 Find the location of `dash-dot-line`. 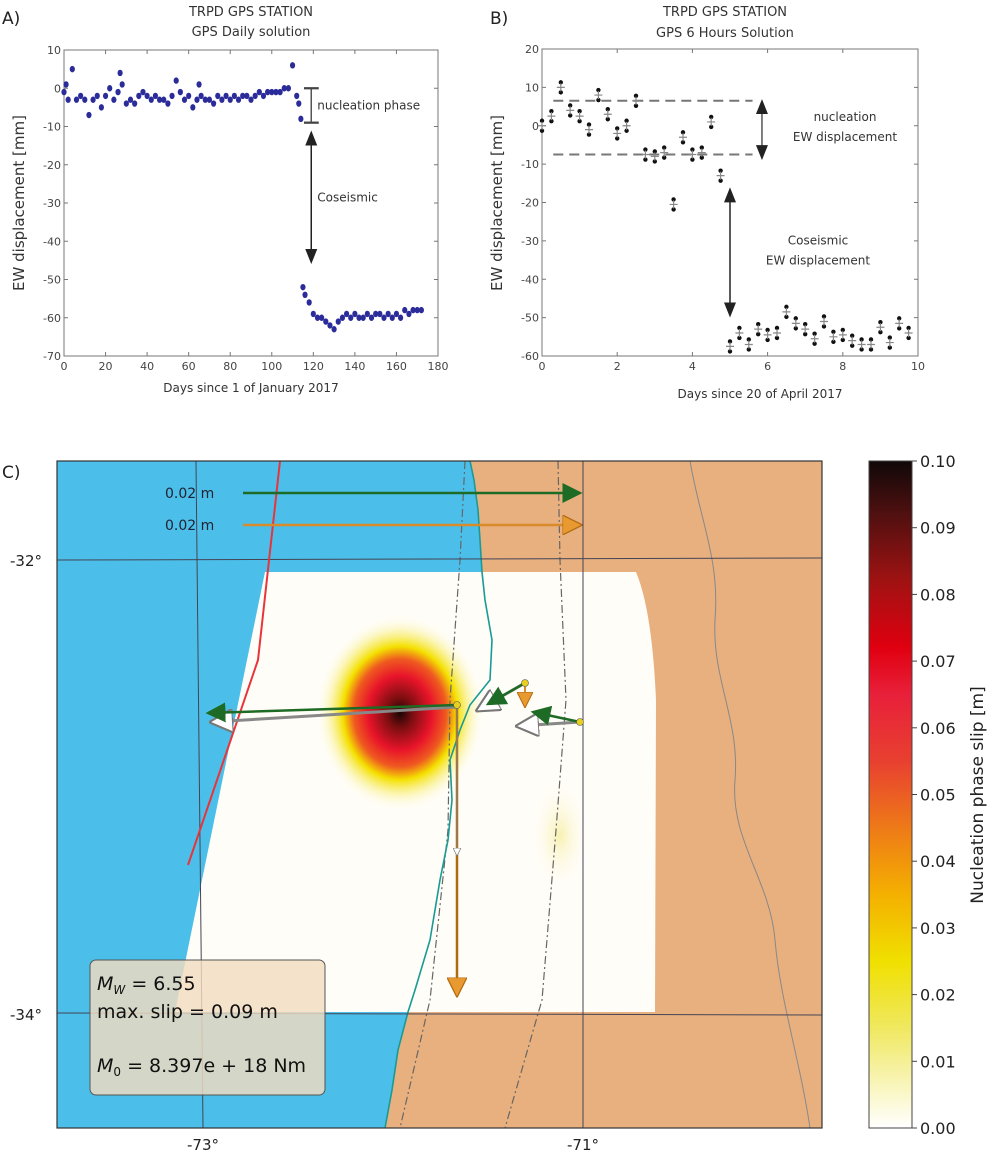

dash-dot-line is located at coordinates (535, 794).